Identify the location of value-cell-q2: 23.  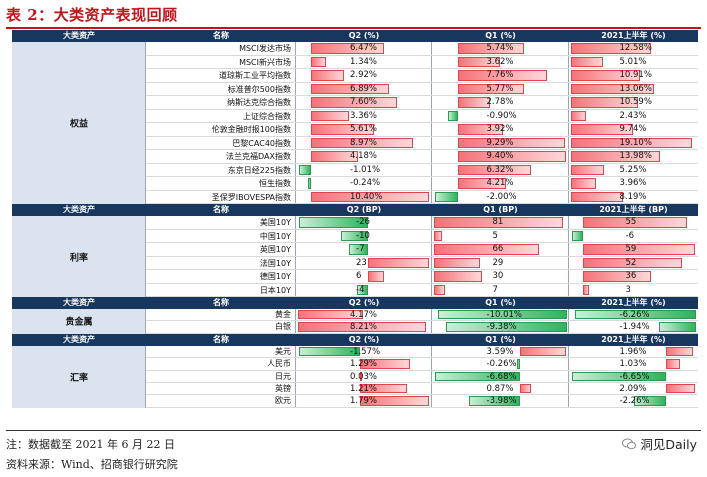
(364, 262).